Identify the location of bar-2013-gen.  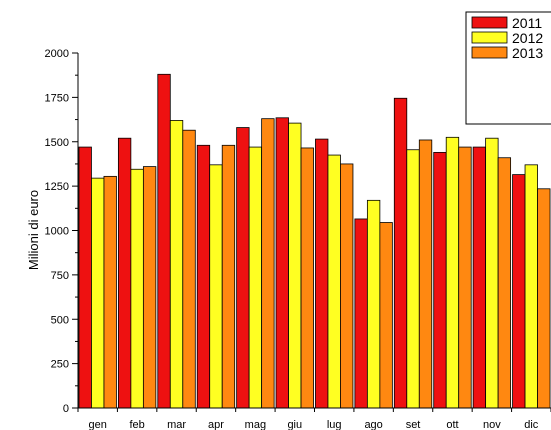
(110, 292).